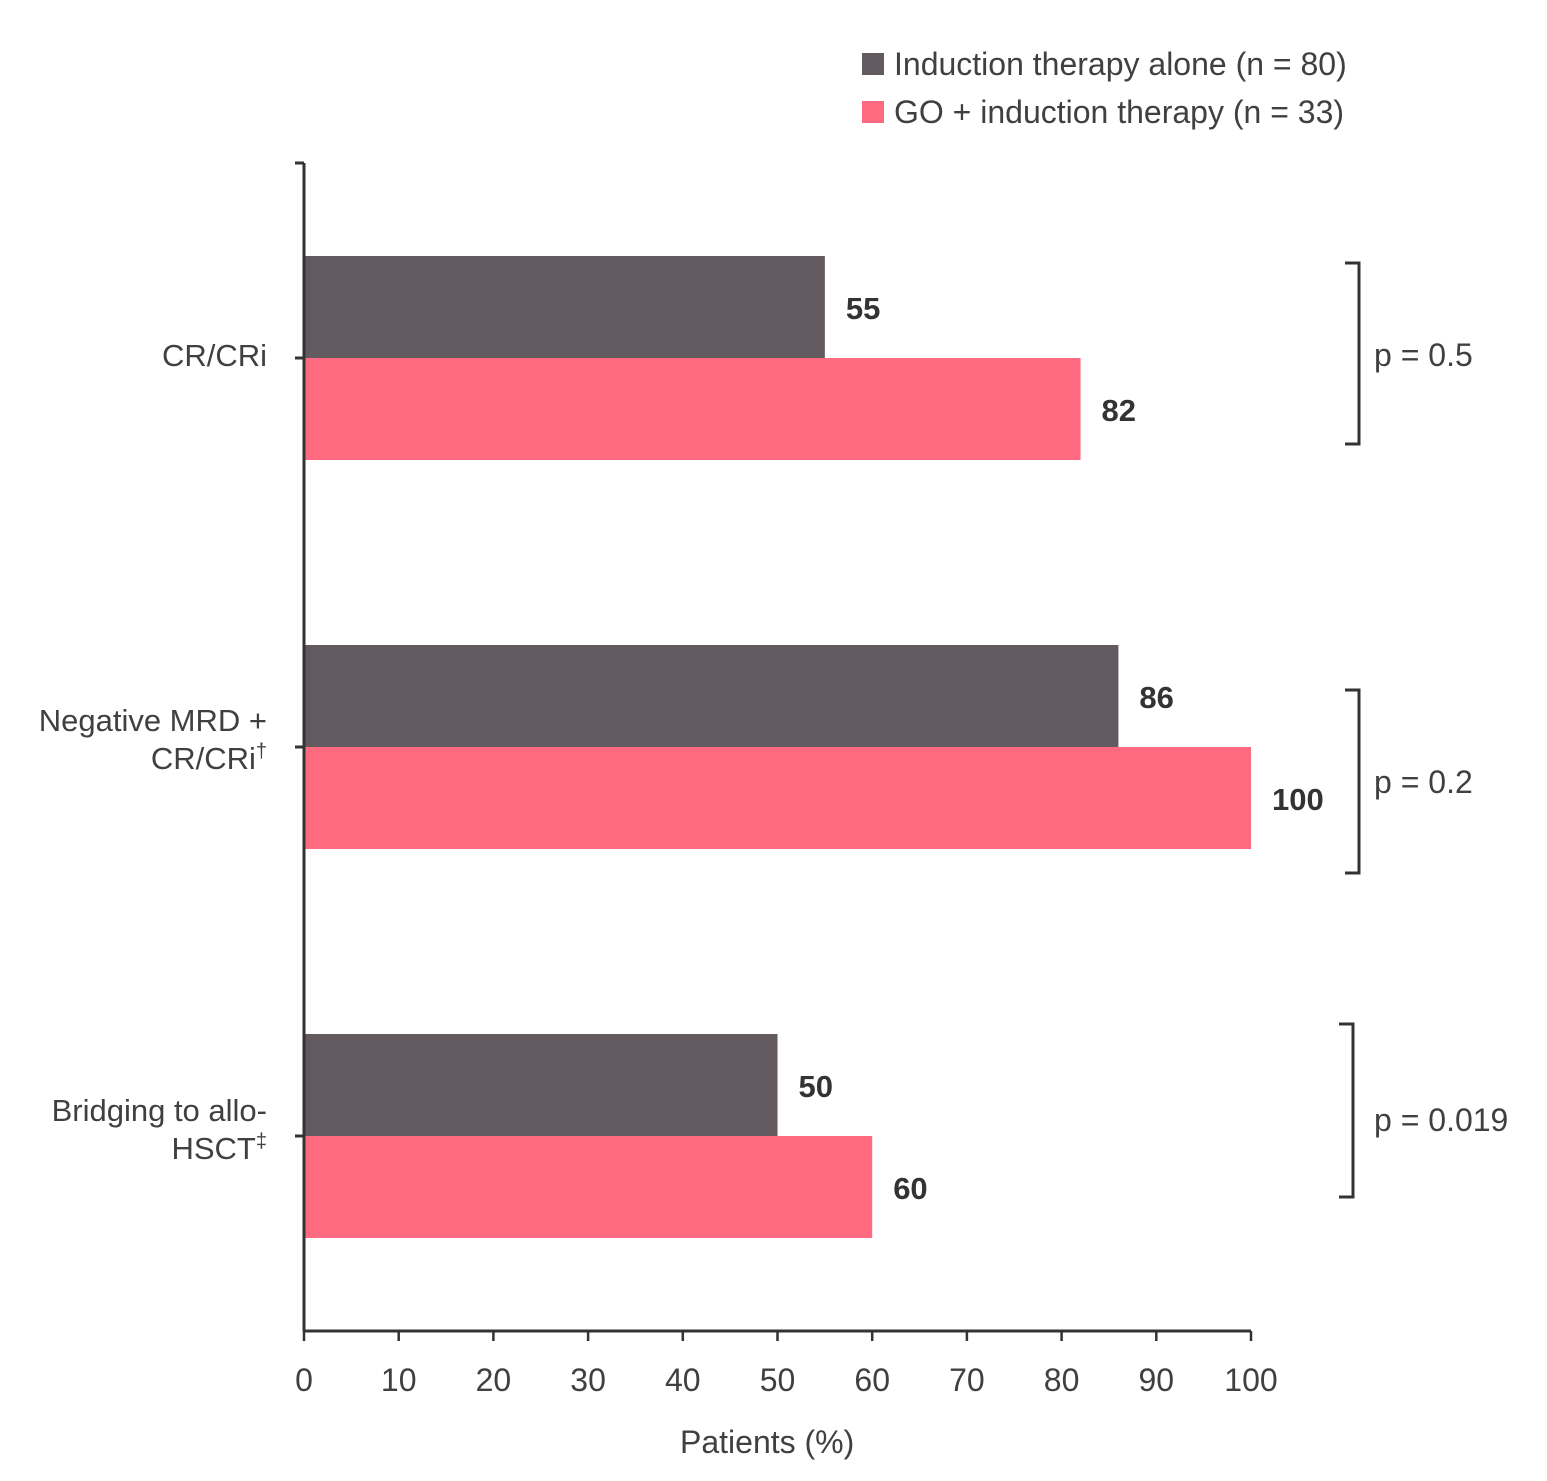  I want to click on legend-item-induction-alone: Induction therapy alone (n = 80), so click(1104, 64).